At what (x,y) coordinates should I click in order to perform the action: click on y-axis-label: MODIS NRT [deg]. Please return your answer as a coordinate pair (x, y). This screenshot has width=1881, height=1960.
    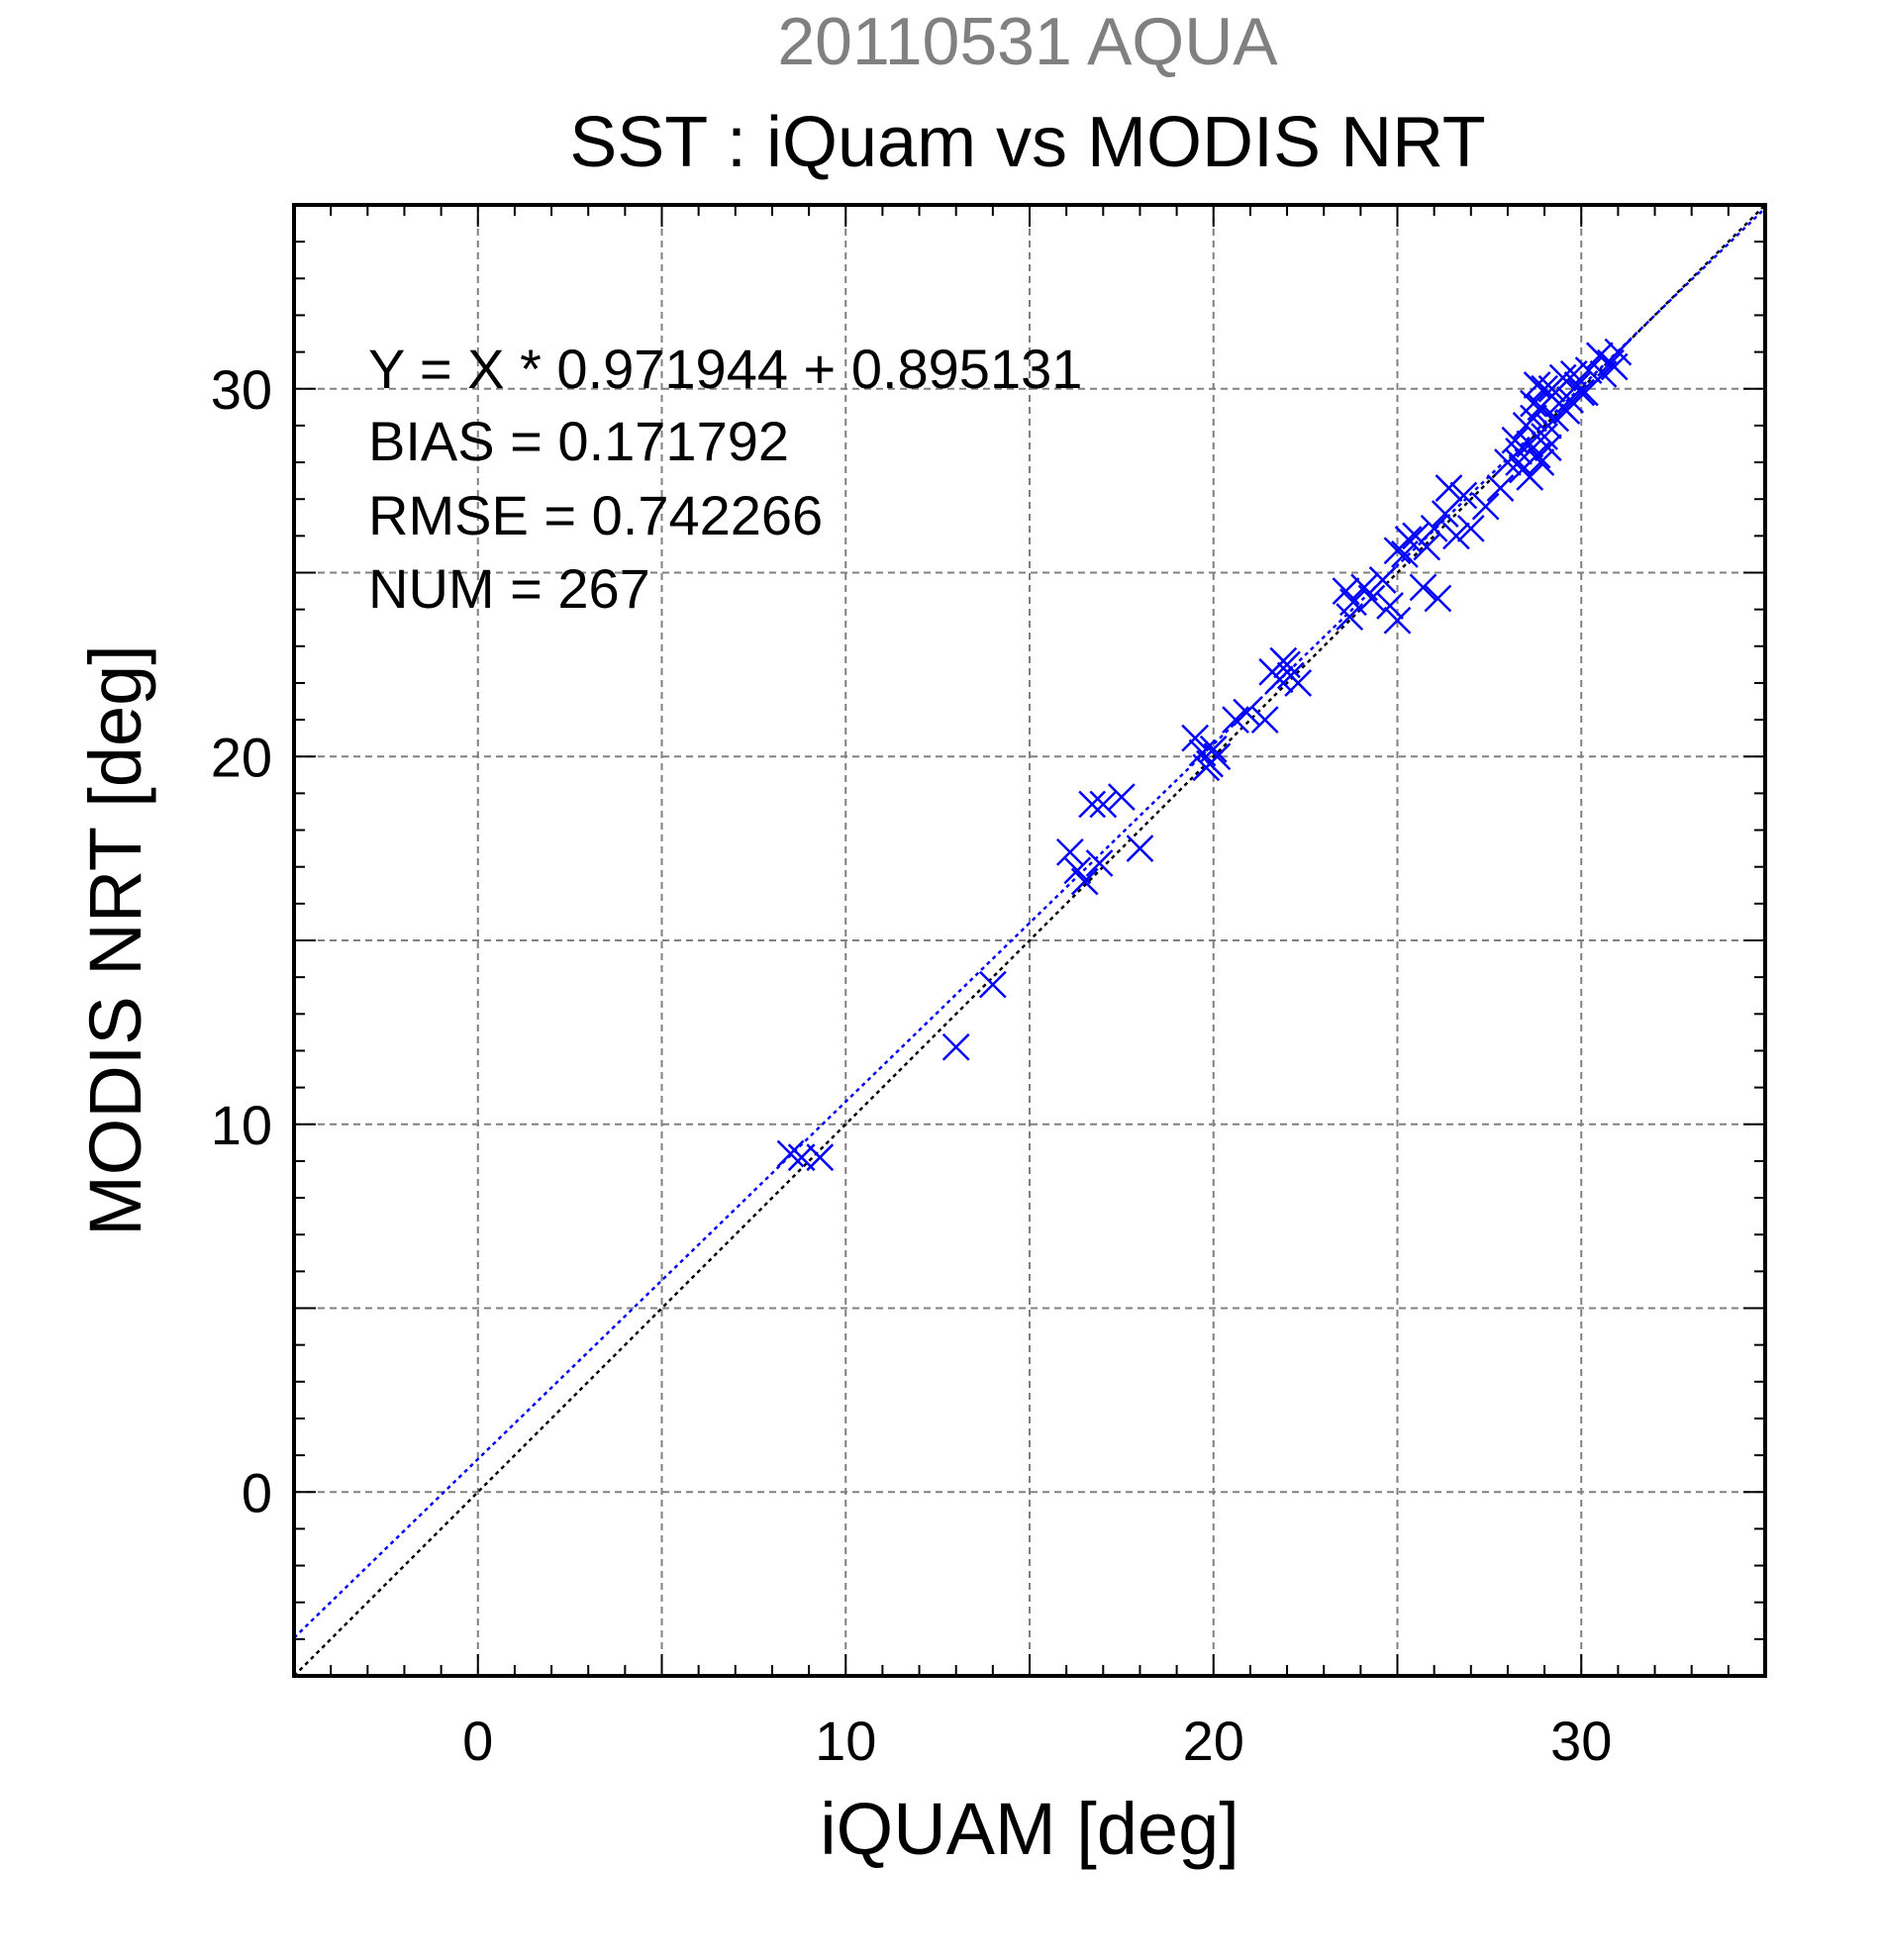
    Looking at the image, I should click on (115, 940).